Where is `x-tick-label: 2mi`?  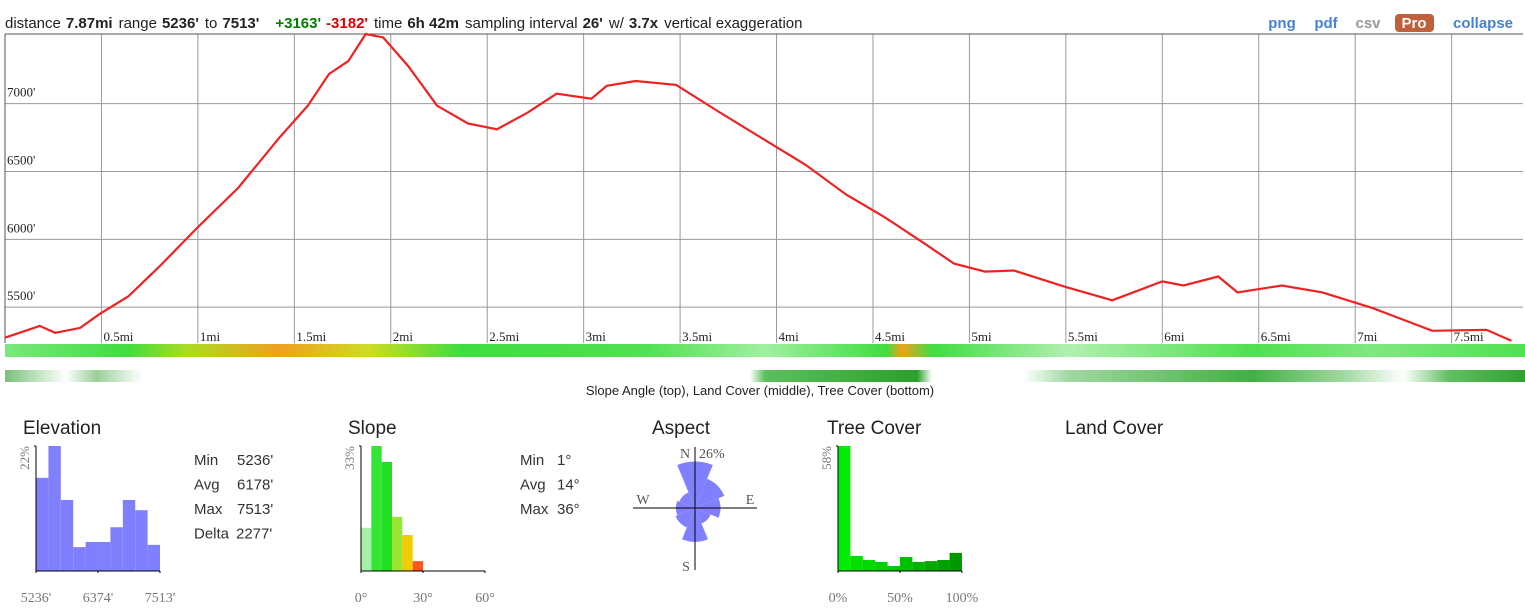 x-tick-label: 2mi is located at coordinates (403, 336).